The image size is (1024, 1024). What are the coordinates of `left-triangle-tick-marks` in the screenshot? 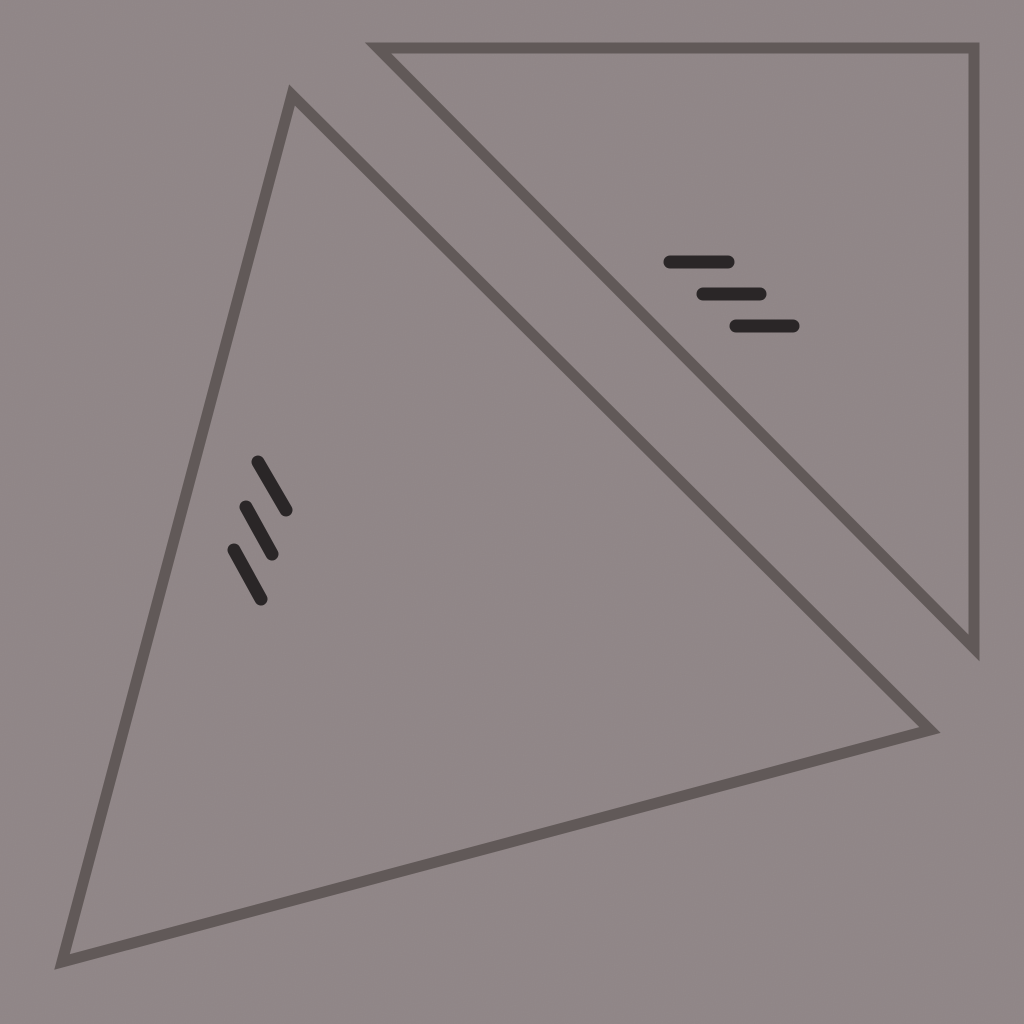 It's located at (260, 530).